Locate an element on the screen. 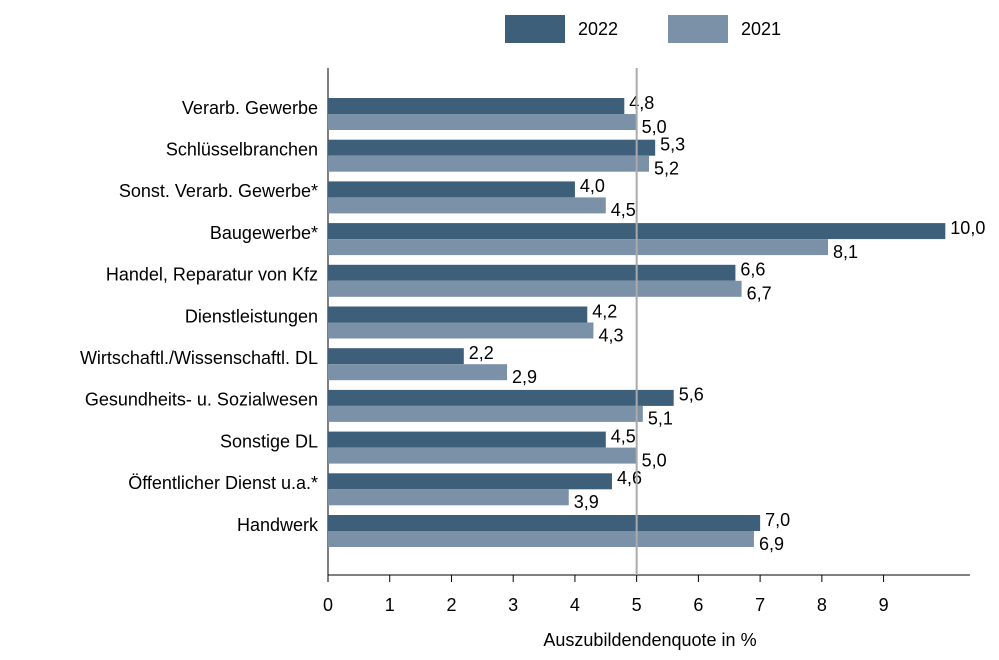 The width and height of the screenshot is (999, 660). category-label: Öffentlicher Dienst u.a.* is located at coordinates (223, 483).